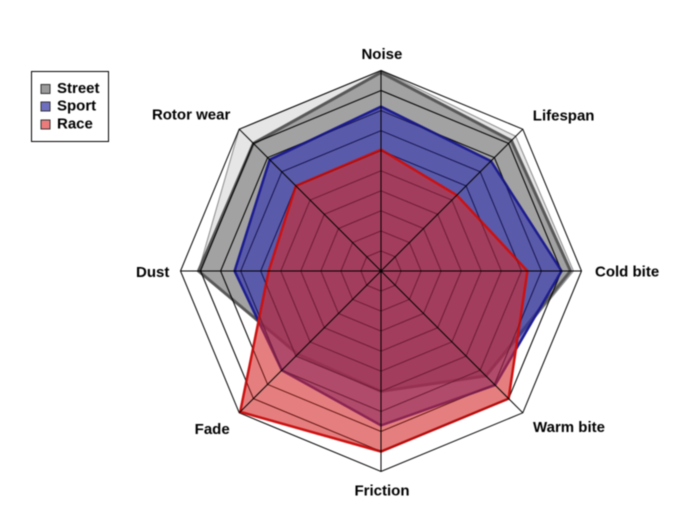 Image resolution: width=682 pixels, height=507 pixels. What do you see at coordinates (152, 272) in the screenshot?
I see `svg-text: Dust` at bounding box center [152, 272].